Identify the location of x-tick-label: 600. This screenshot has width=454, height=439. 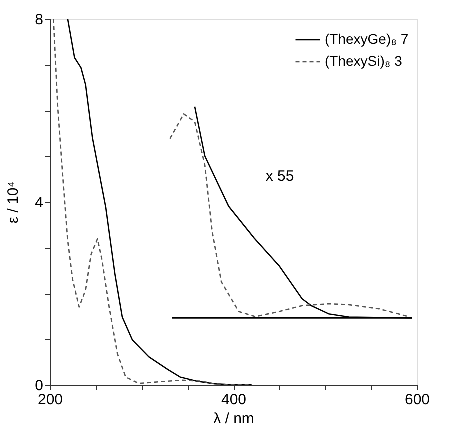
(417, 400).